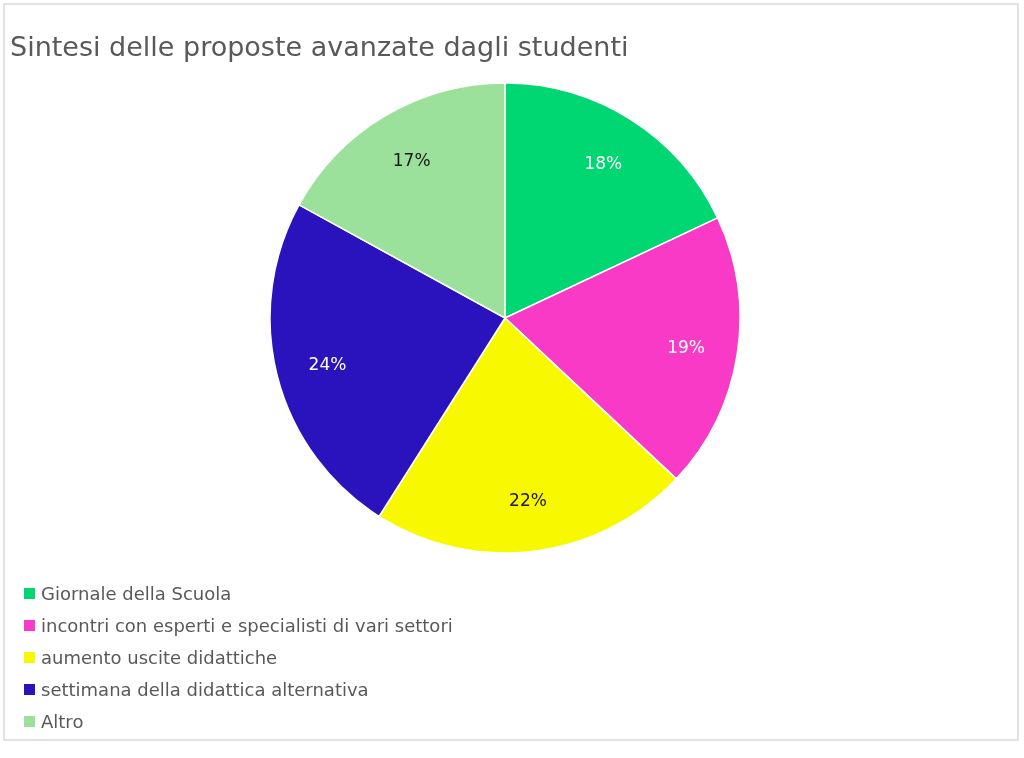 The width and height of the screenshot is (1024, 758). Describe the element at coordinates (327, 363) in the screenshot. I see `data-label: 24%` at that location.